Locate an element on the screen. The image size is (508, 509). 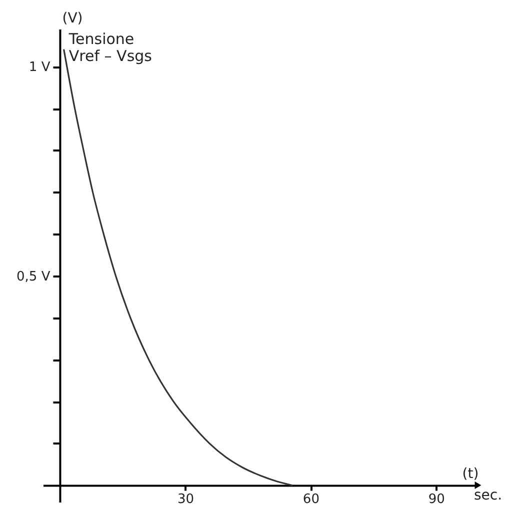
series-label: Tensione Vref – Vsgs is located at coordinates (110, 47).